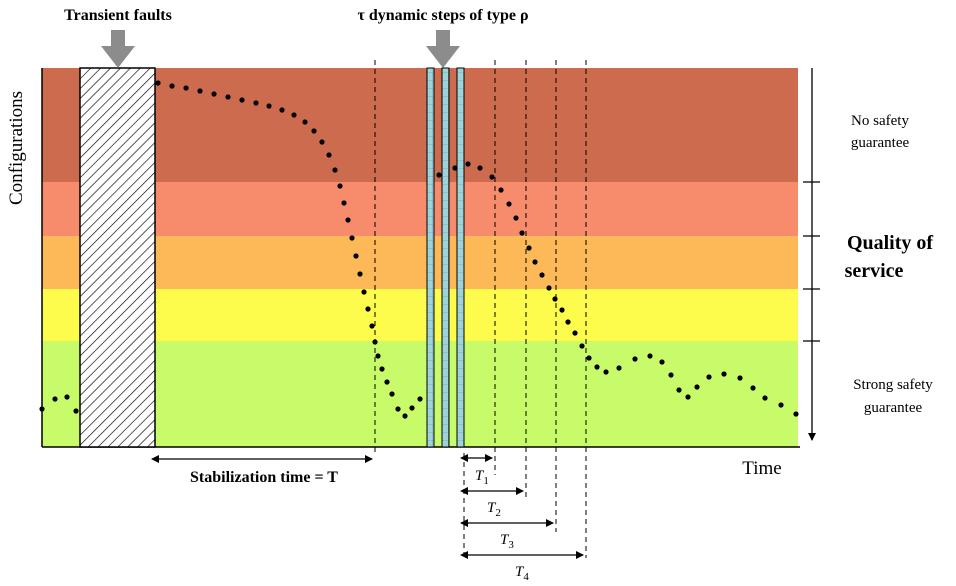  Describe the element at coordinates (16, 148) in the screenshot. I see `y-axis-label: Configurations` at that location.